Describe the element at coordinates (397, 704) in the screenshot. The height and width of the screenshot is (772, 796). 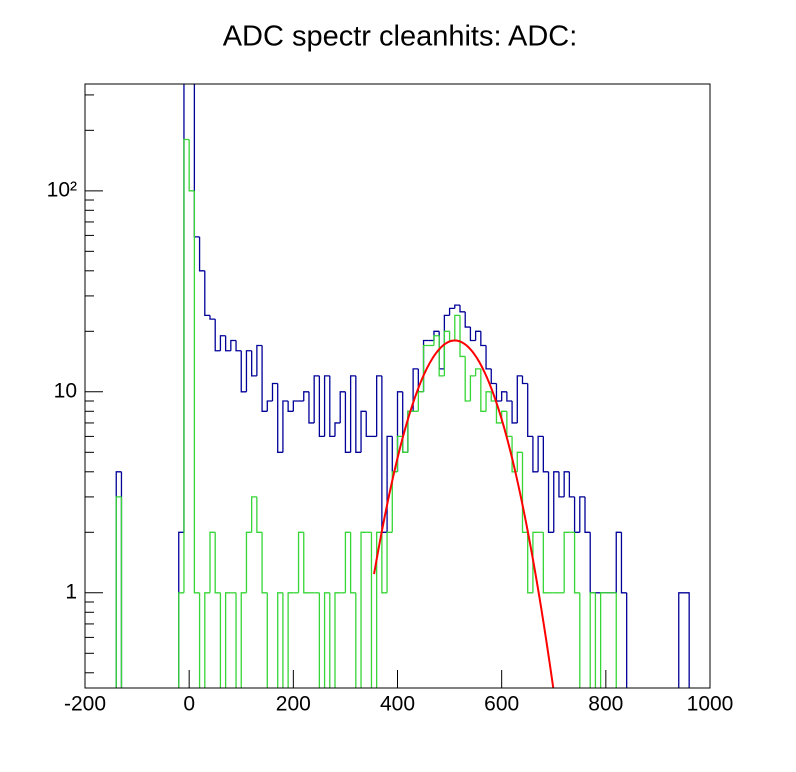
I see `x-tick-label: 400` at that location.